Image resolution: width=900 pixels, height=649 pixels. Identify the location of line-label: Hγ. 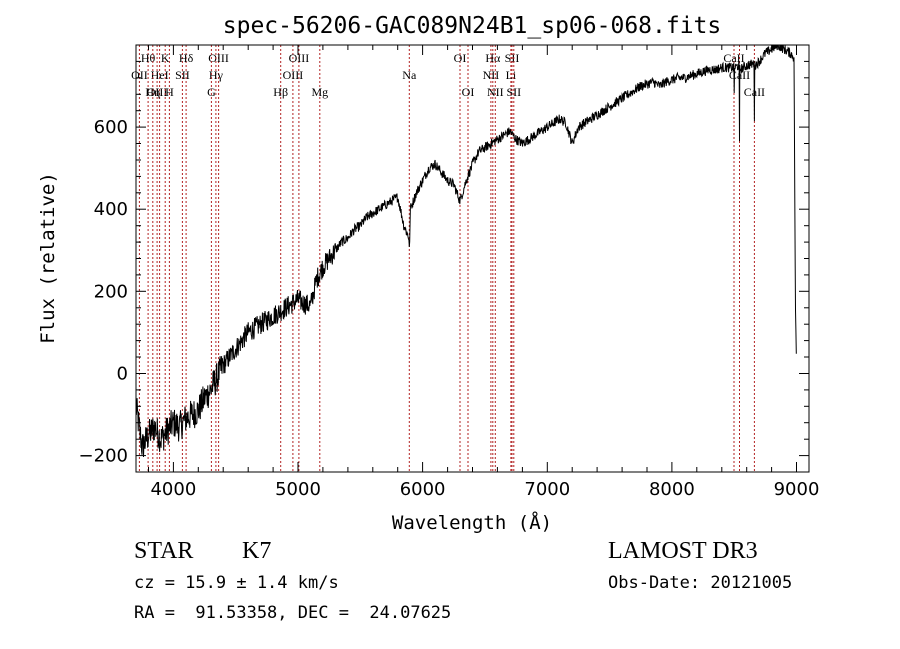
(216, 75).